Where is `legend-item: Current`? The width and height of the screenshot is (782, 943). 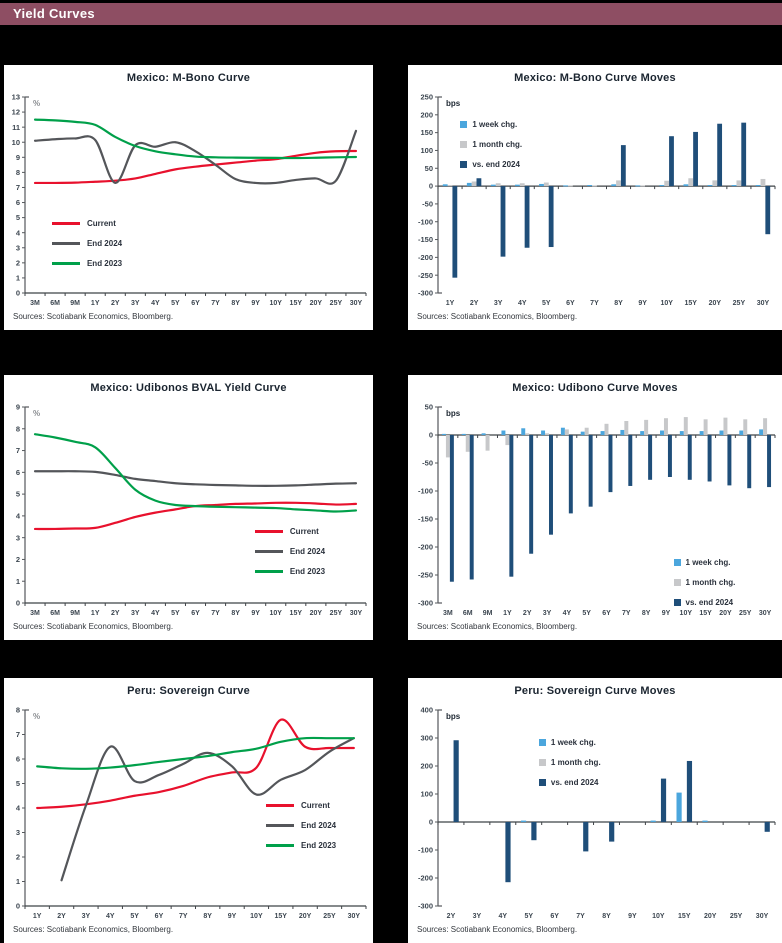 legend-item: Current is located at coordinates (289, 531).